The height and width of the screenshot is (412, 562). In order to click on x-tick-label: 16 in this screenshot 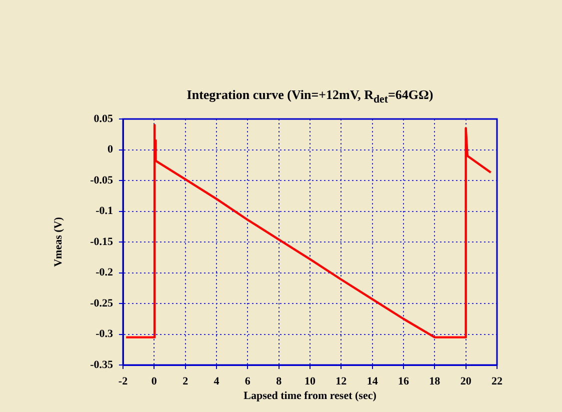, I will do `click(404, 381)`.